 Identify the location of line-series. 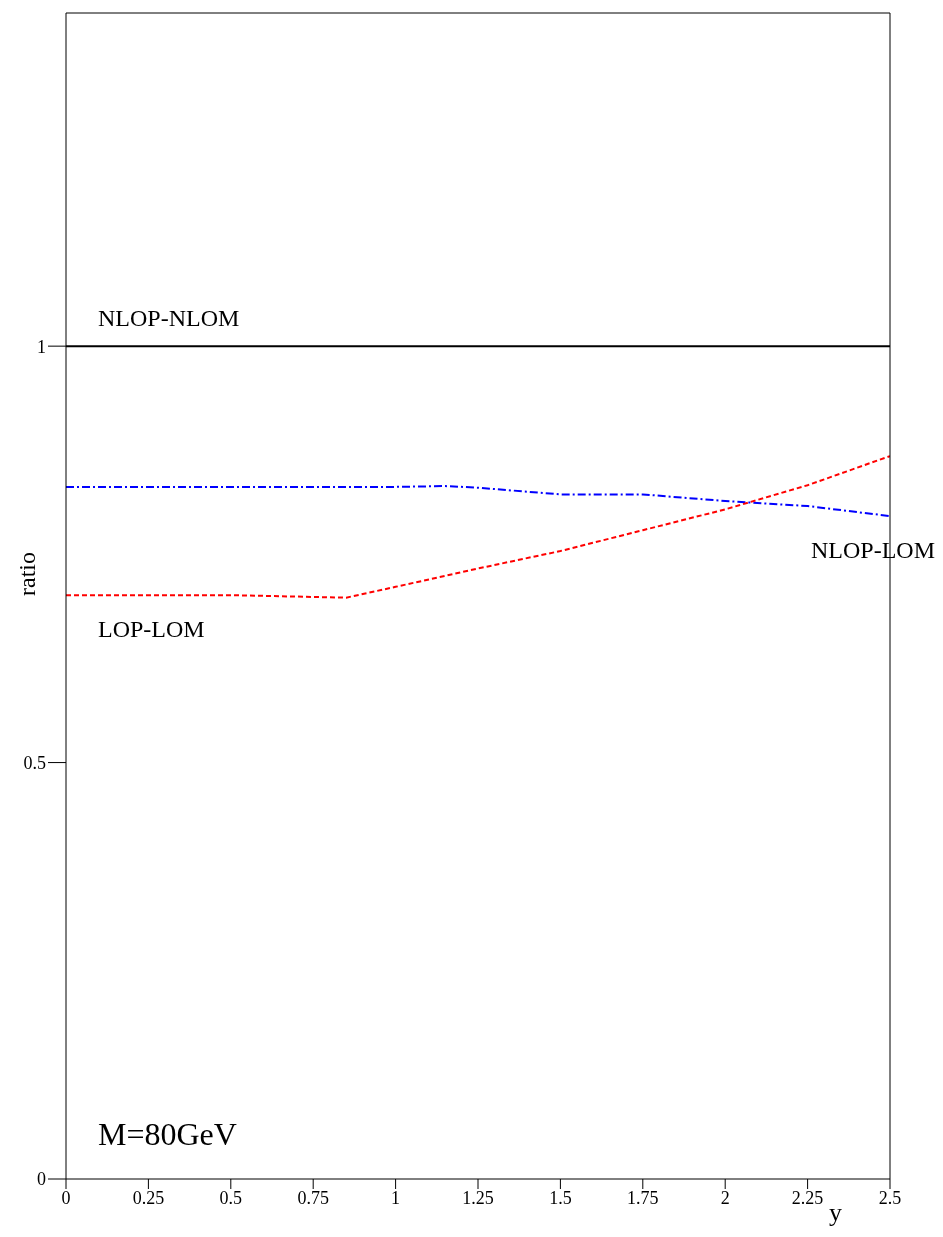
(478, 501).